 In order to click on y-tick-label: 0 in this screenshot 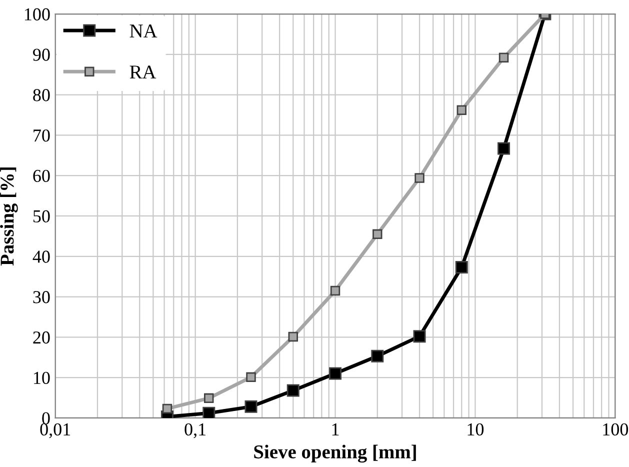, I will do `click(46, 418)`.